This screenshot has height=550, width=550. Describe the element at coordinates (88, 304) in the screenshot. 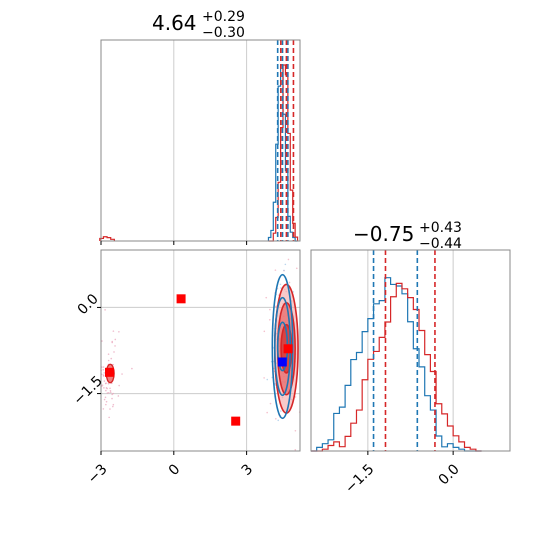

I see `y-tick-label-param2: 0.0` at that location.